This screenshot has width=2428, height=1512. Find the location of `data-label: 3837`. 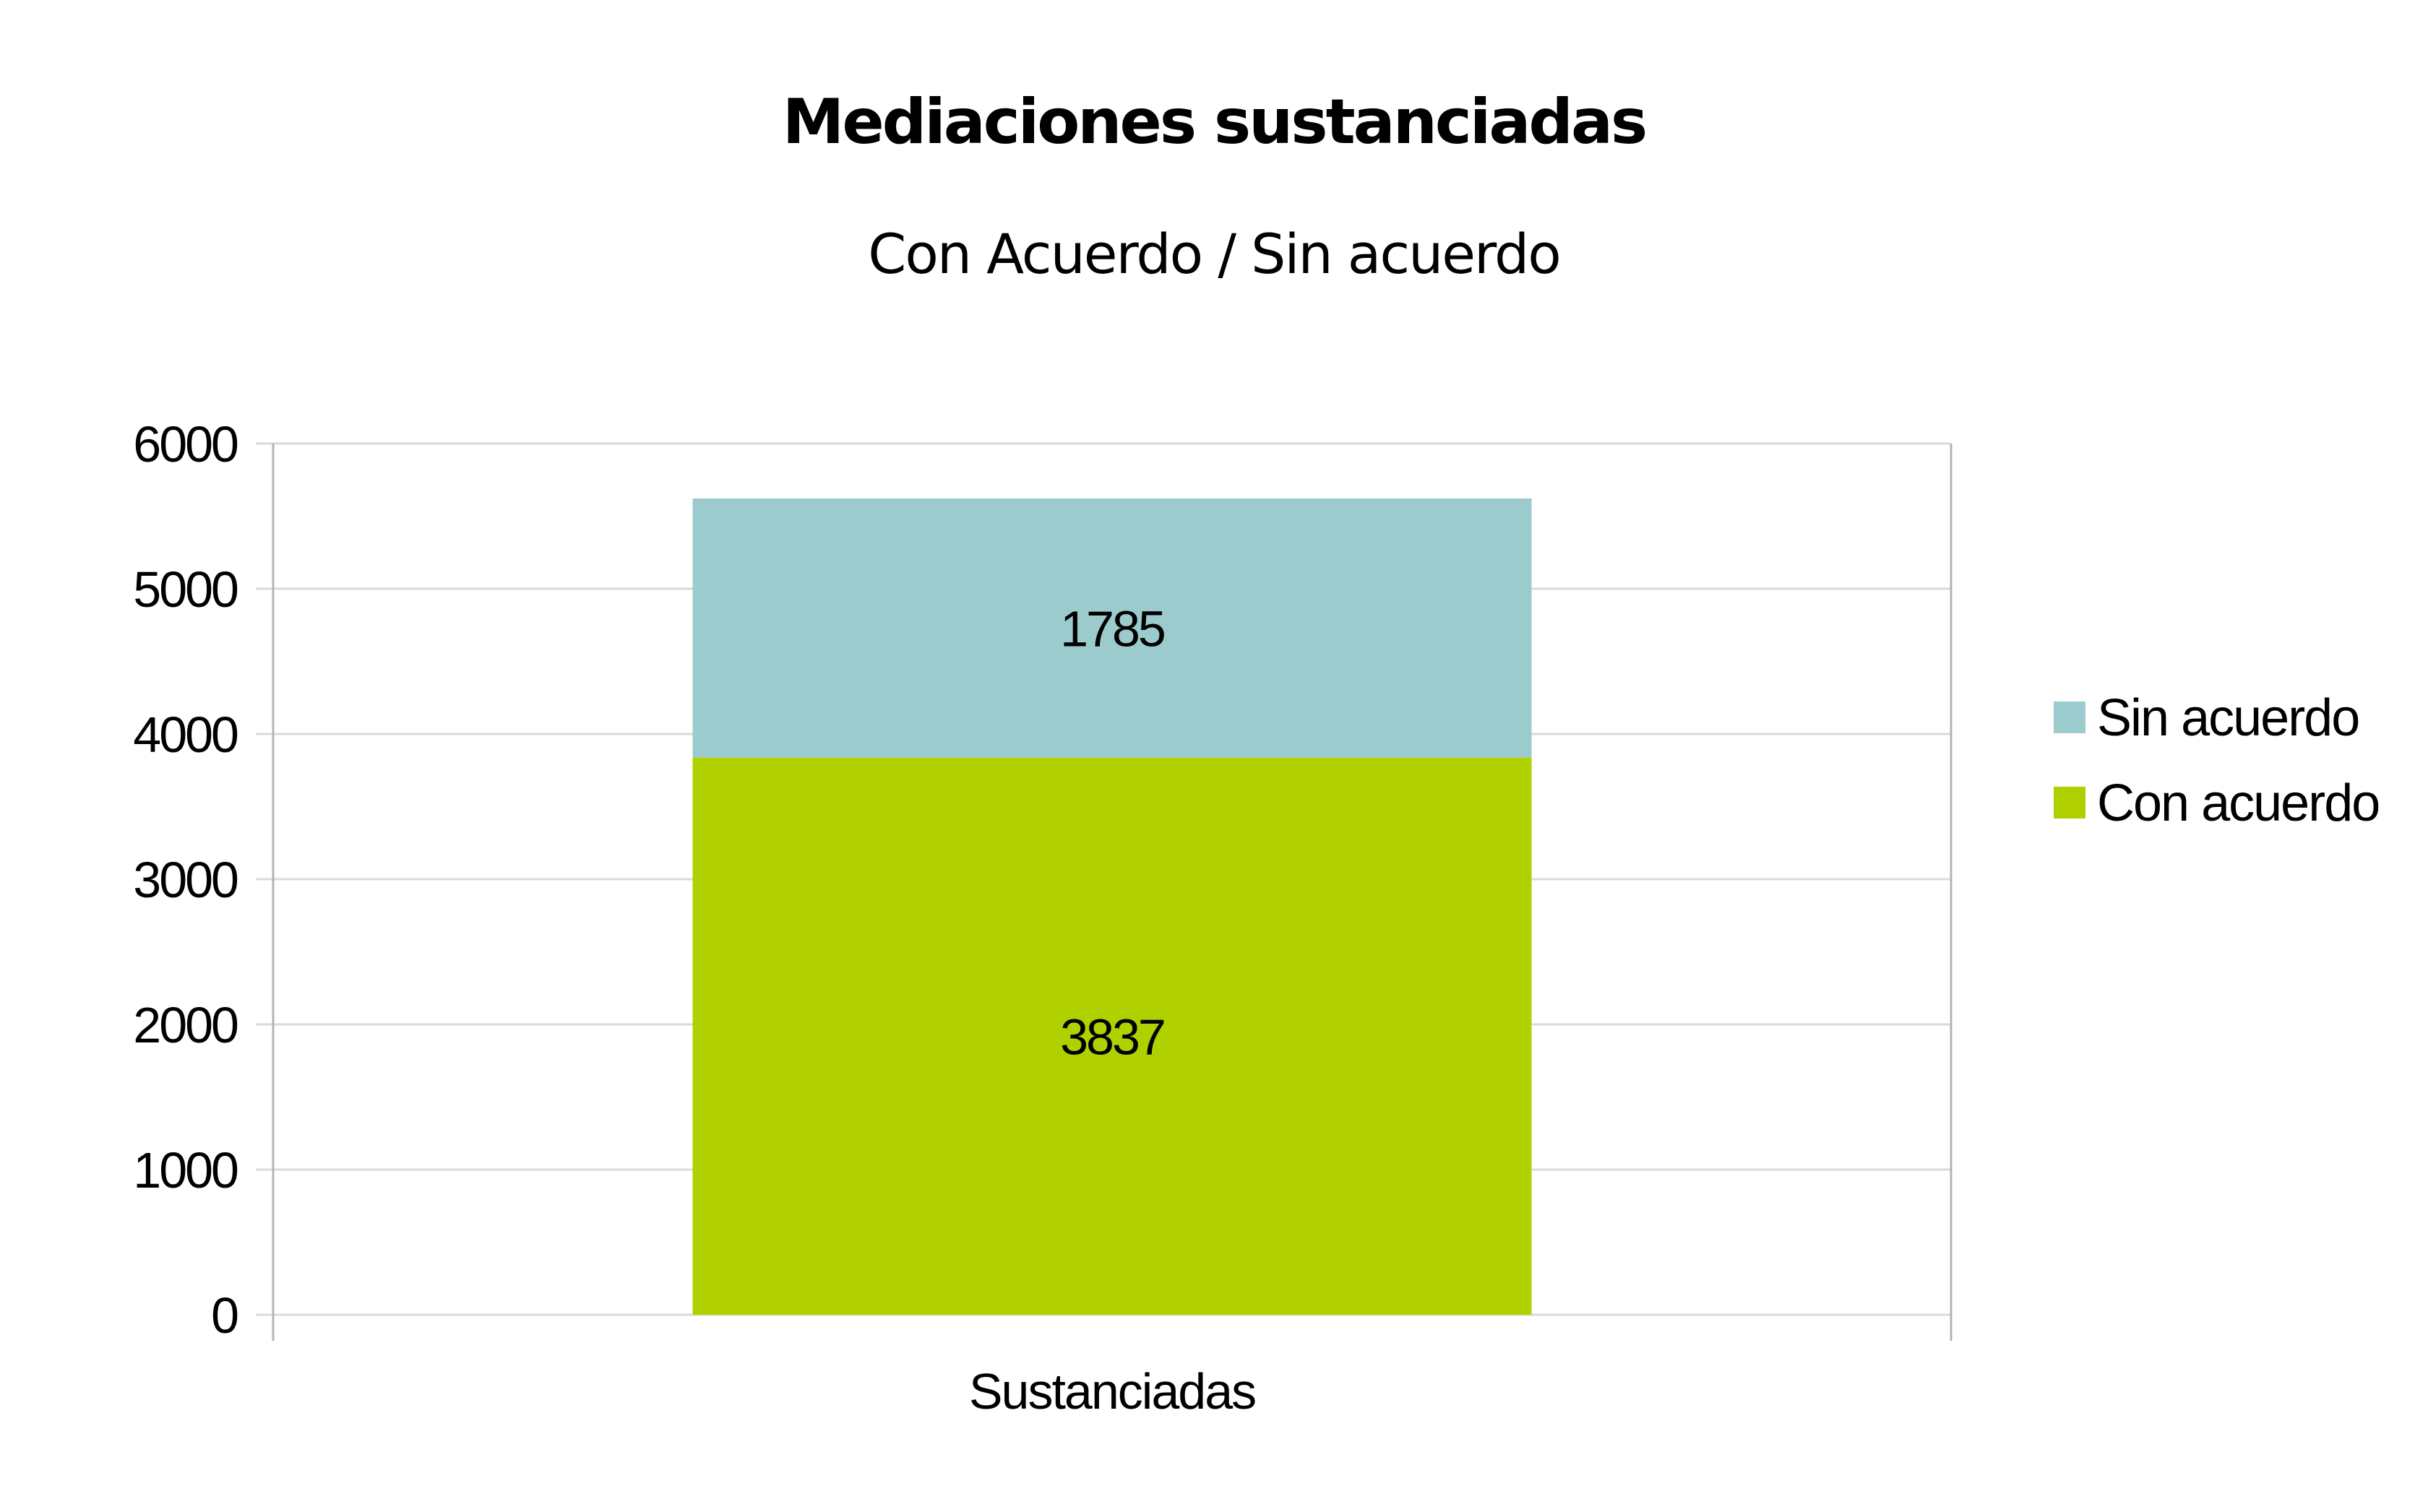

data-label: 3837 is located at coordinates (1112, 1036).